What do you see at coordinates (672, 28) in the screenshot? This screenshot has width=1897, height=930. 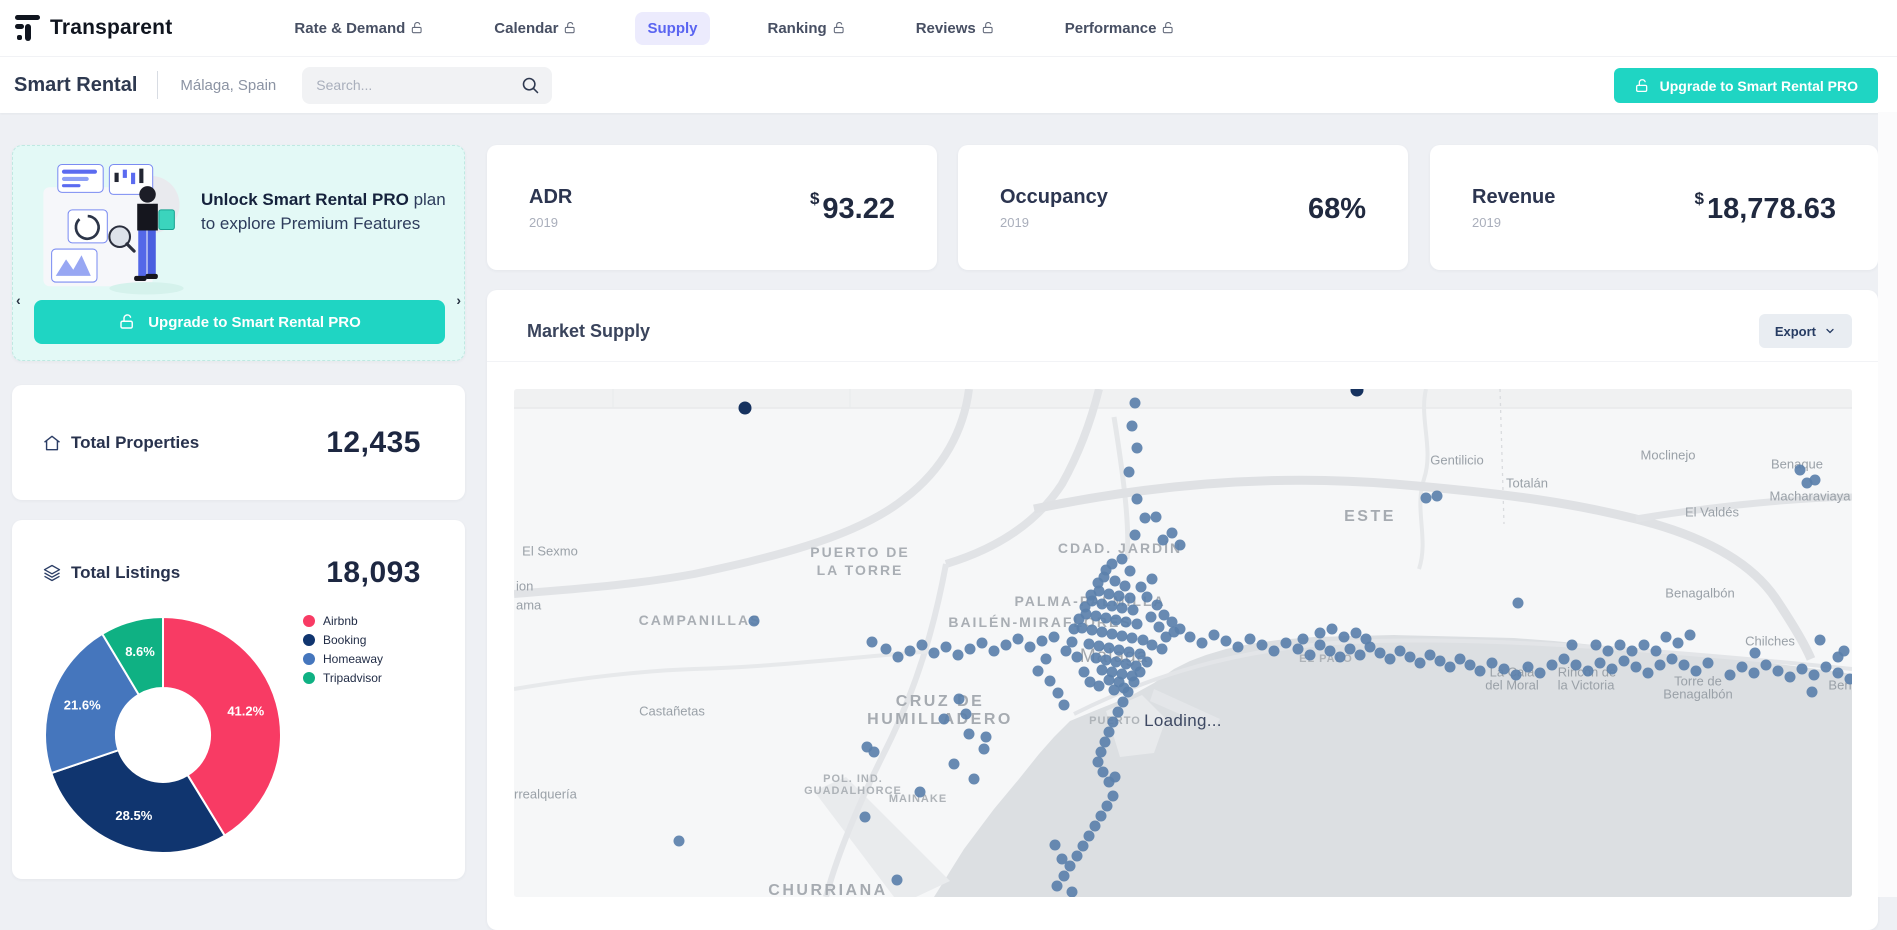 I see `nav-item-supply: Supply` at bounding box center [672, 28].